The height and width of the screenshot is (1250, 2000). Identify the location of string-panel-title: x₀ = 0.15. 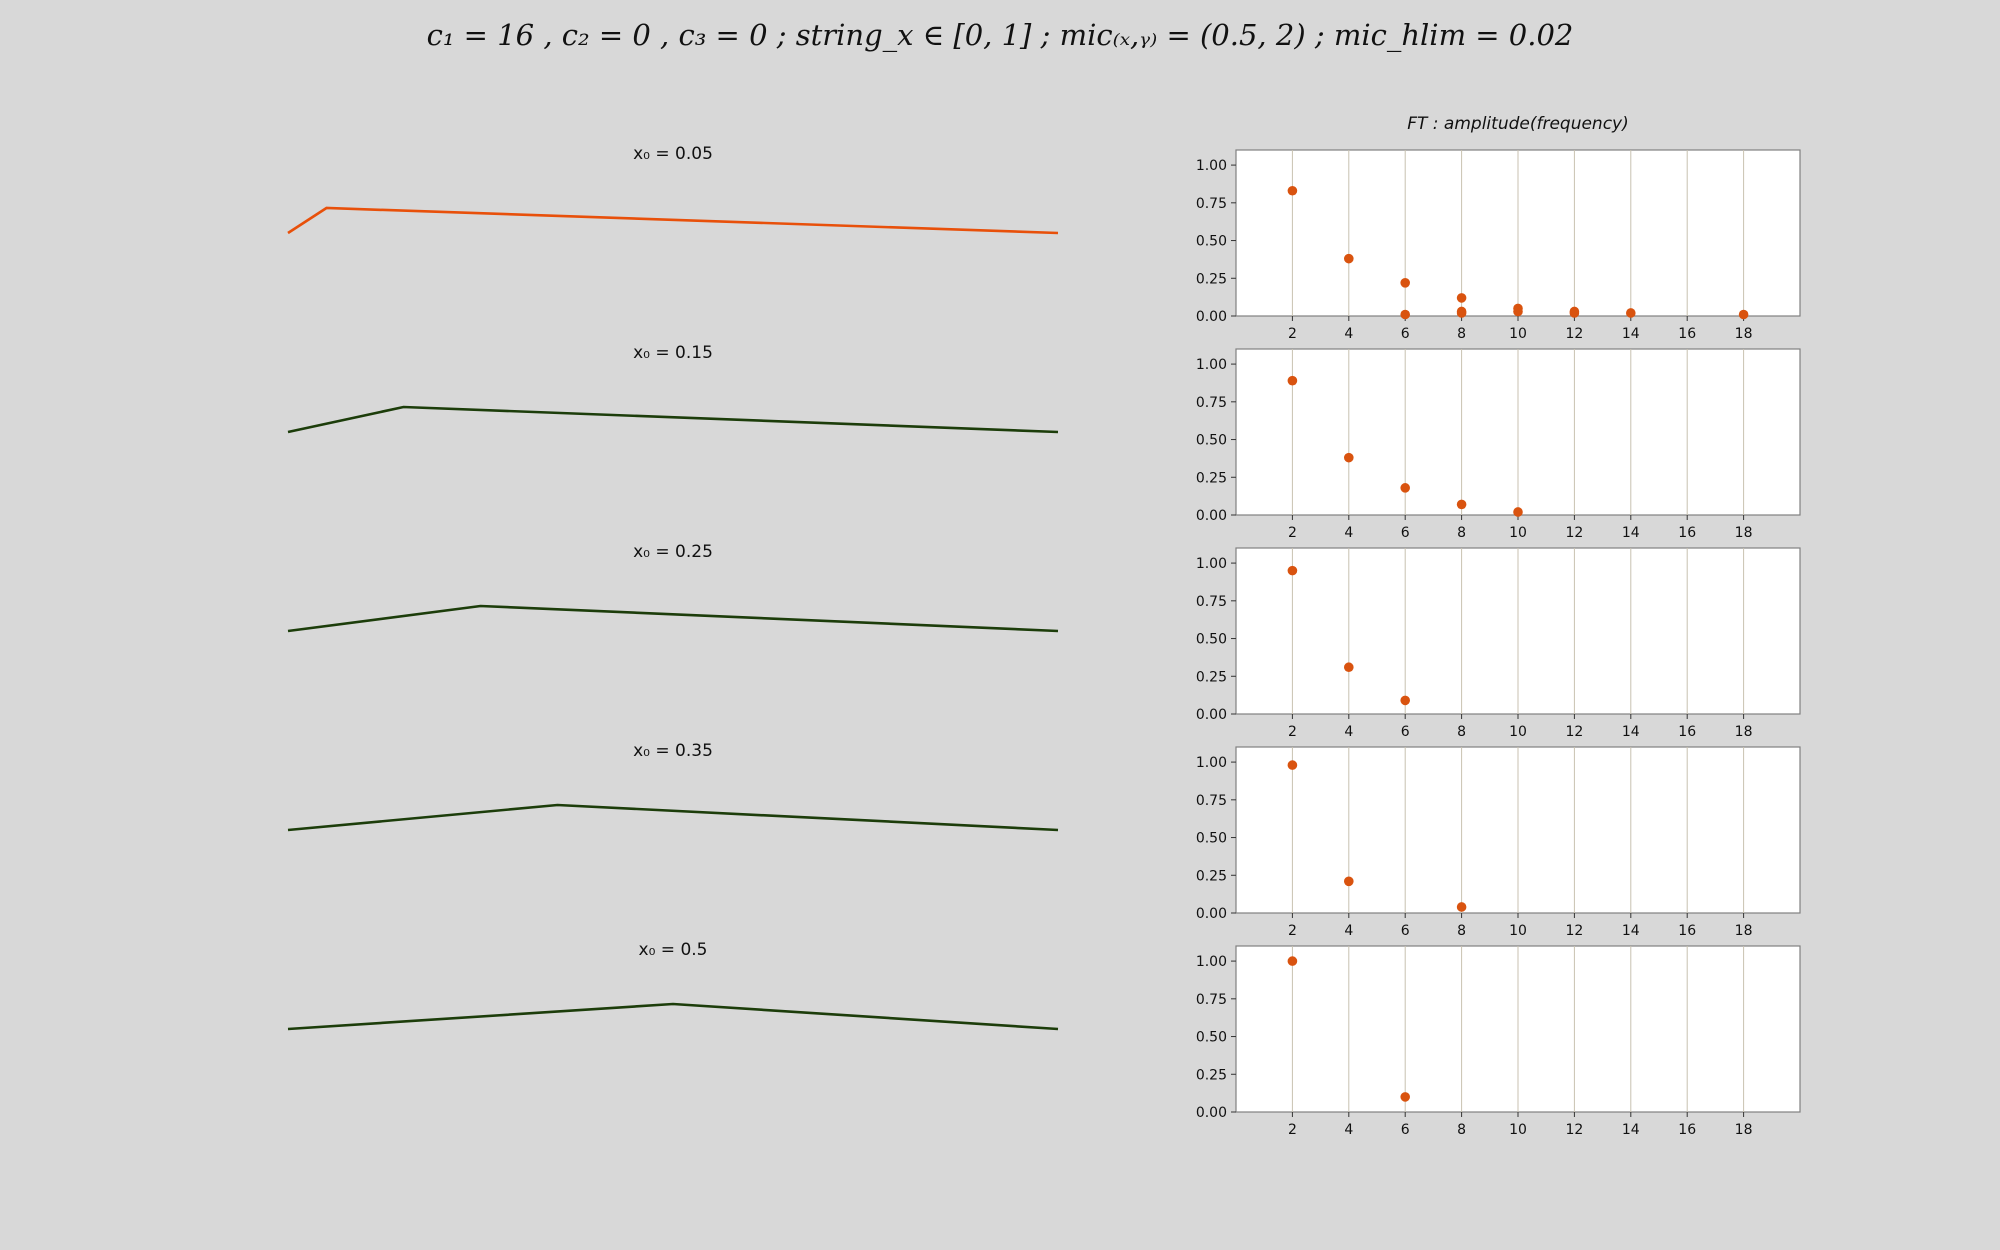
(673, 353).